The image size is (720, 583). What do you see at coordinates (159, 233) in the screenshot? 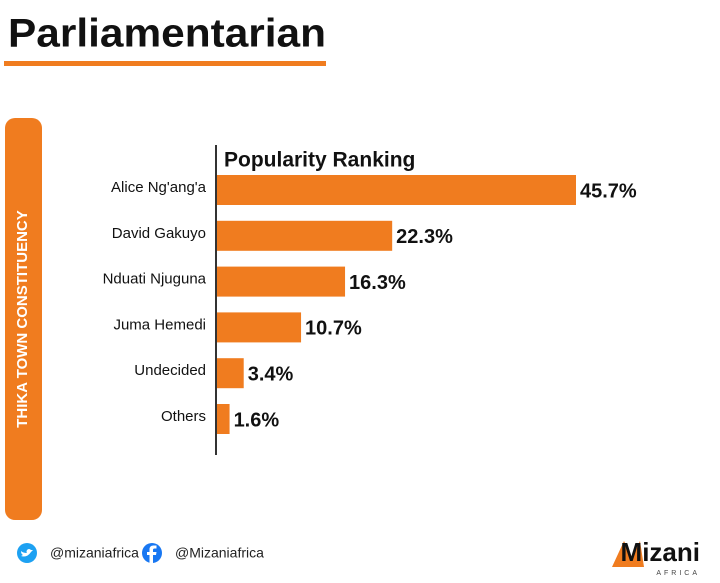
I see `category-label: David Gakuyo` at bounding box center [159, 233].